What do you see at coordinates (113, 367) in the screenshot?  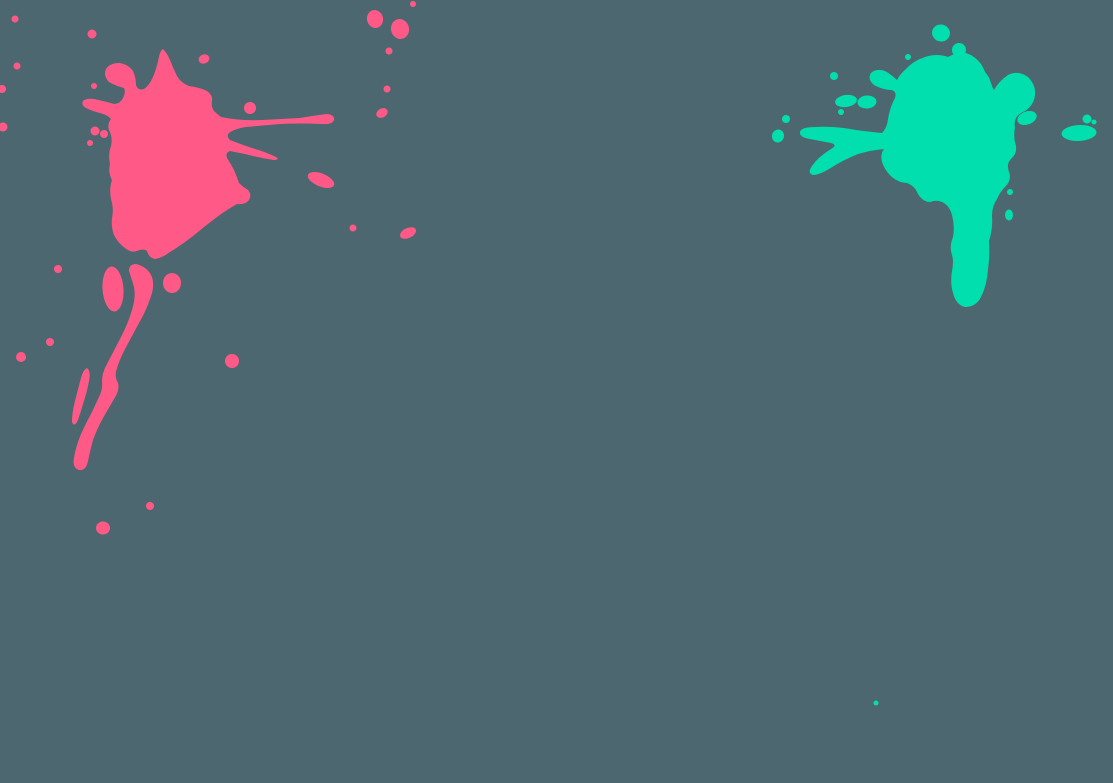 I see `pink-drip-streak` at bounding box center [113, 367].